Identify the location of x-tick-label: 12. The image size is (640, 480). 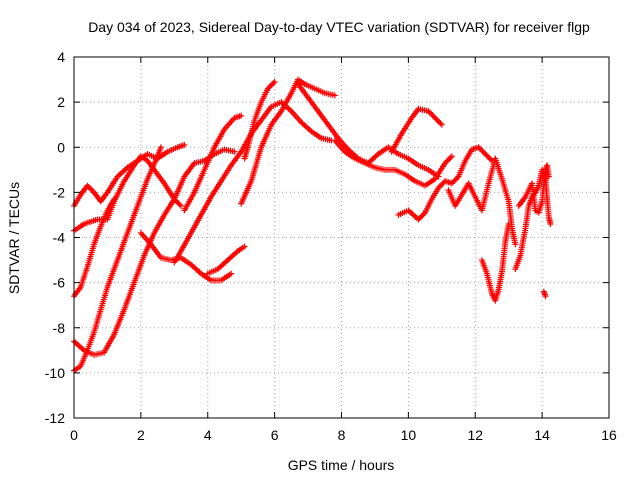
(475, 435).